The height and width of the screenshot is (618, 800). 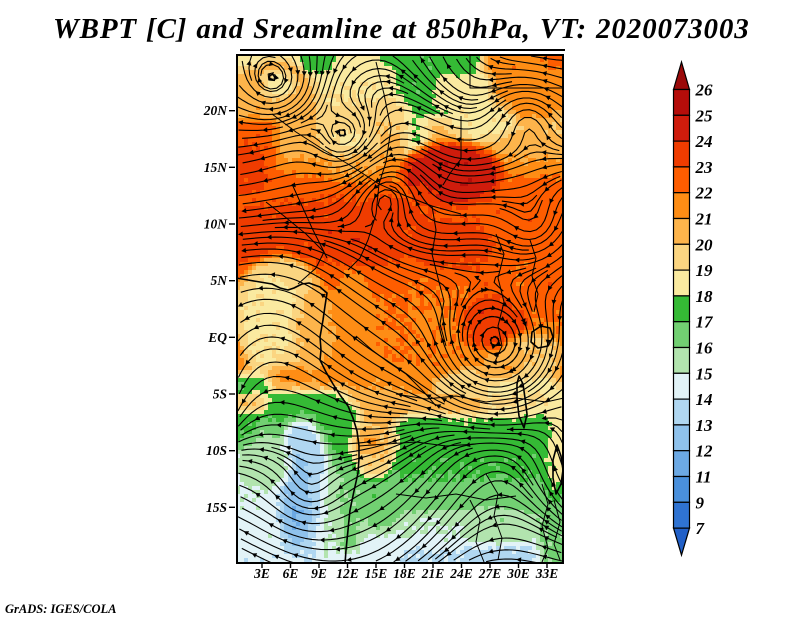 What do you see at coordinates (376, 573) in the screenshot?
I see `svg-text: 15E` at bounding box center [376, 573].